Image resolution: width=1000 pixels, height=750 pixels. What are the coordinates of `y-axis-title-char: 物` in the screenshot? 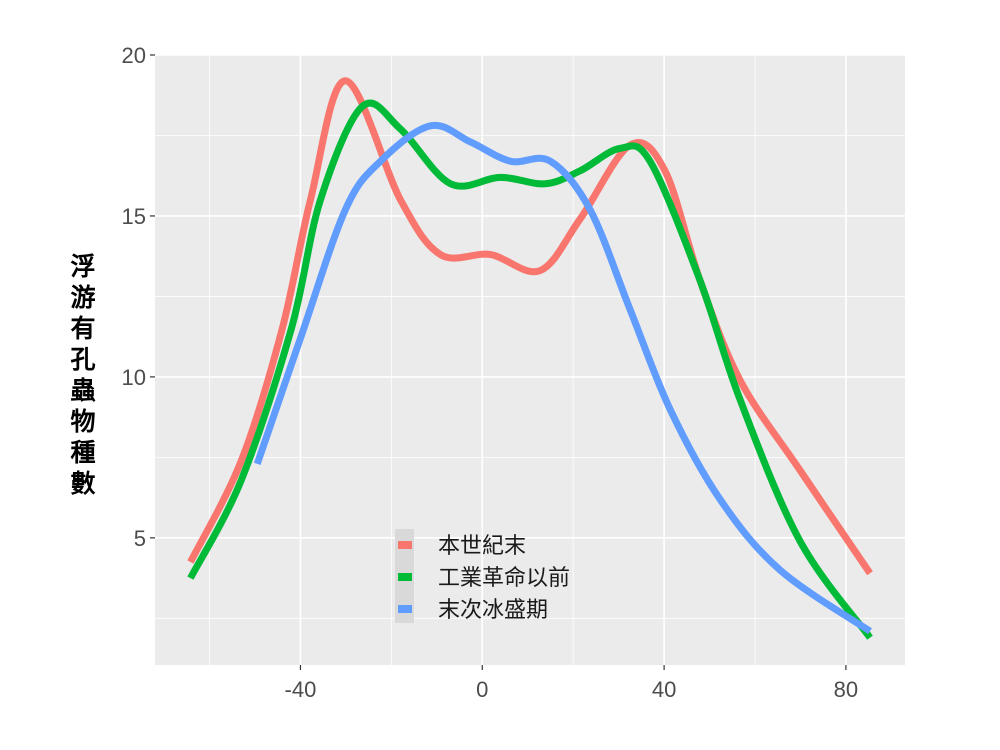 It's located at (82, 421).